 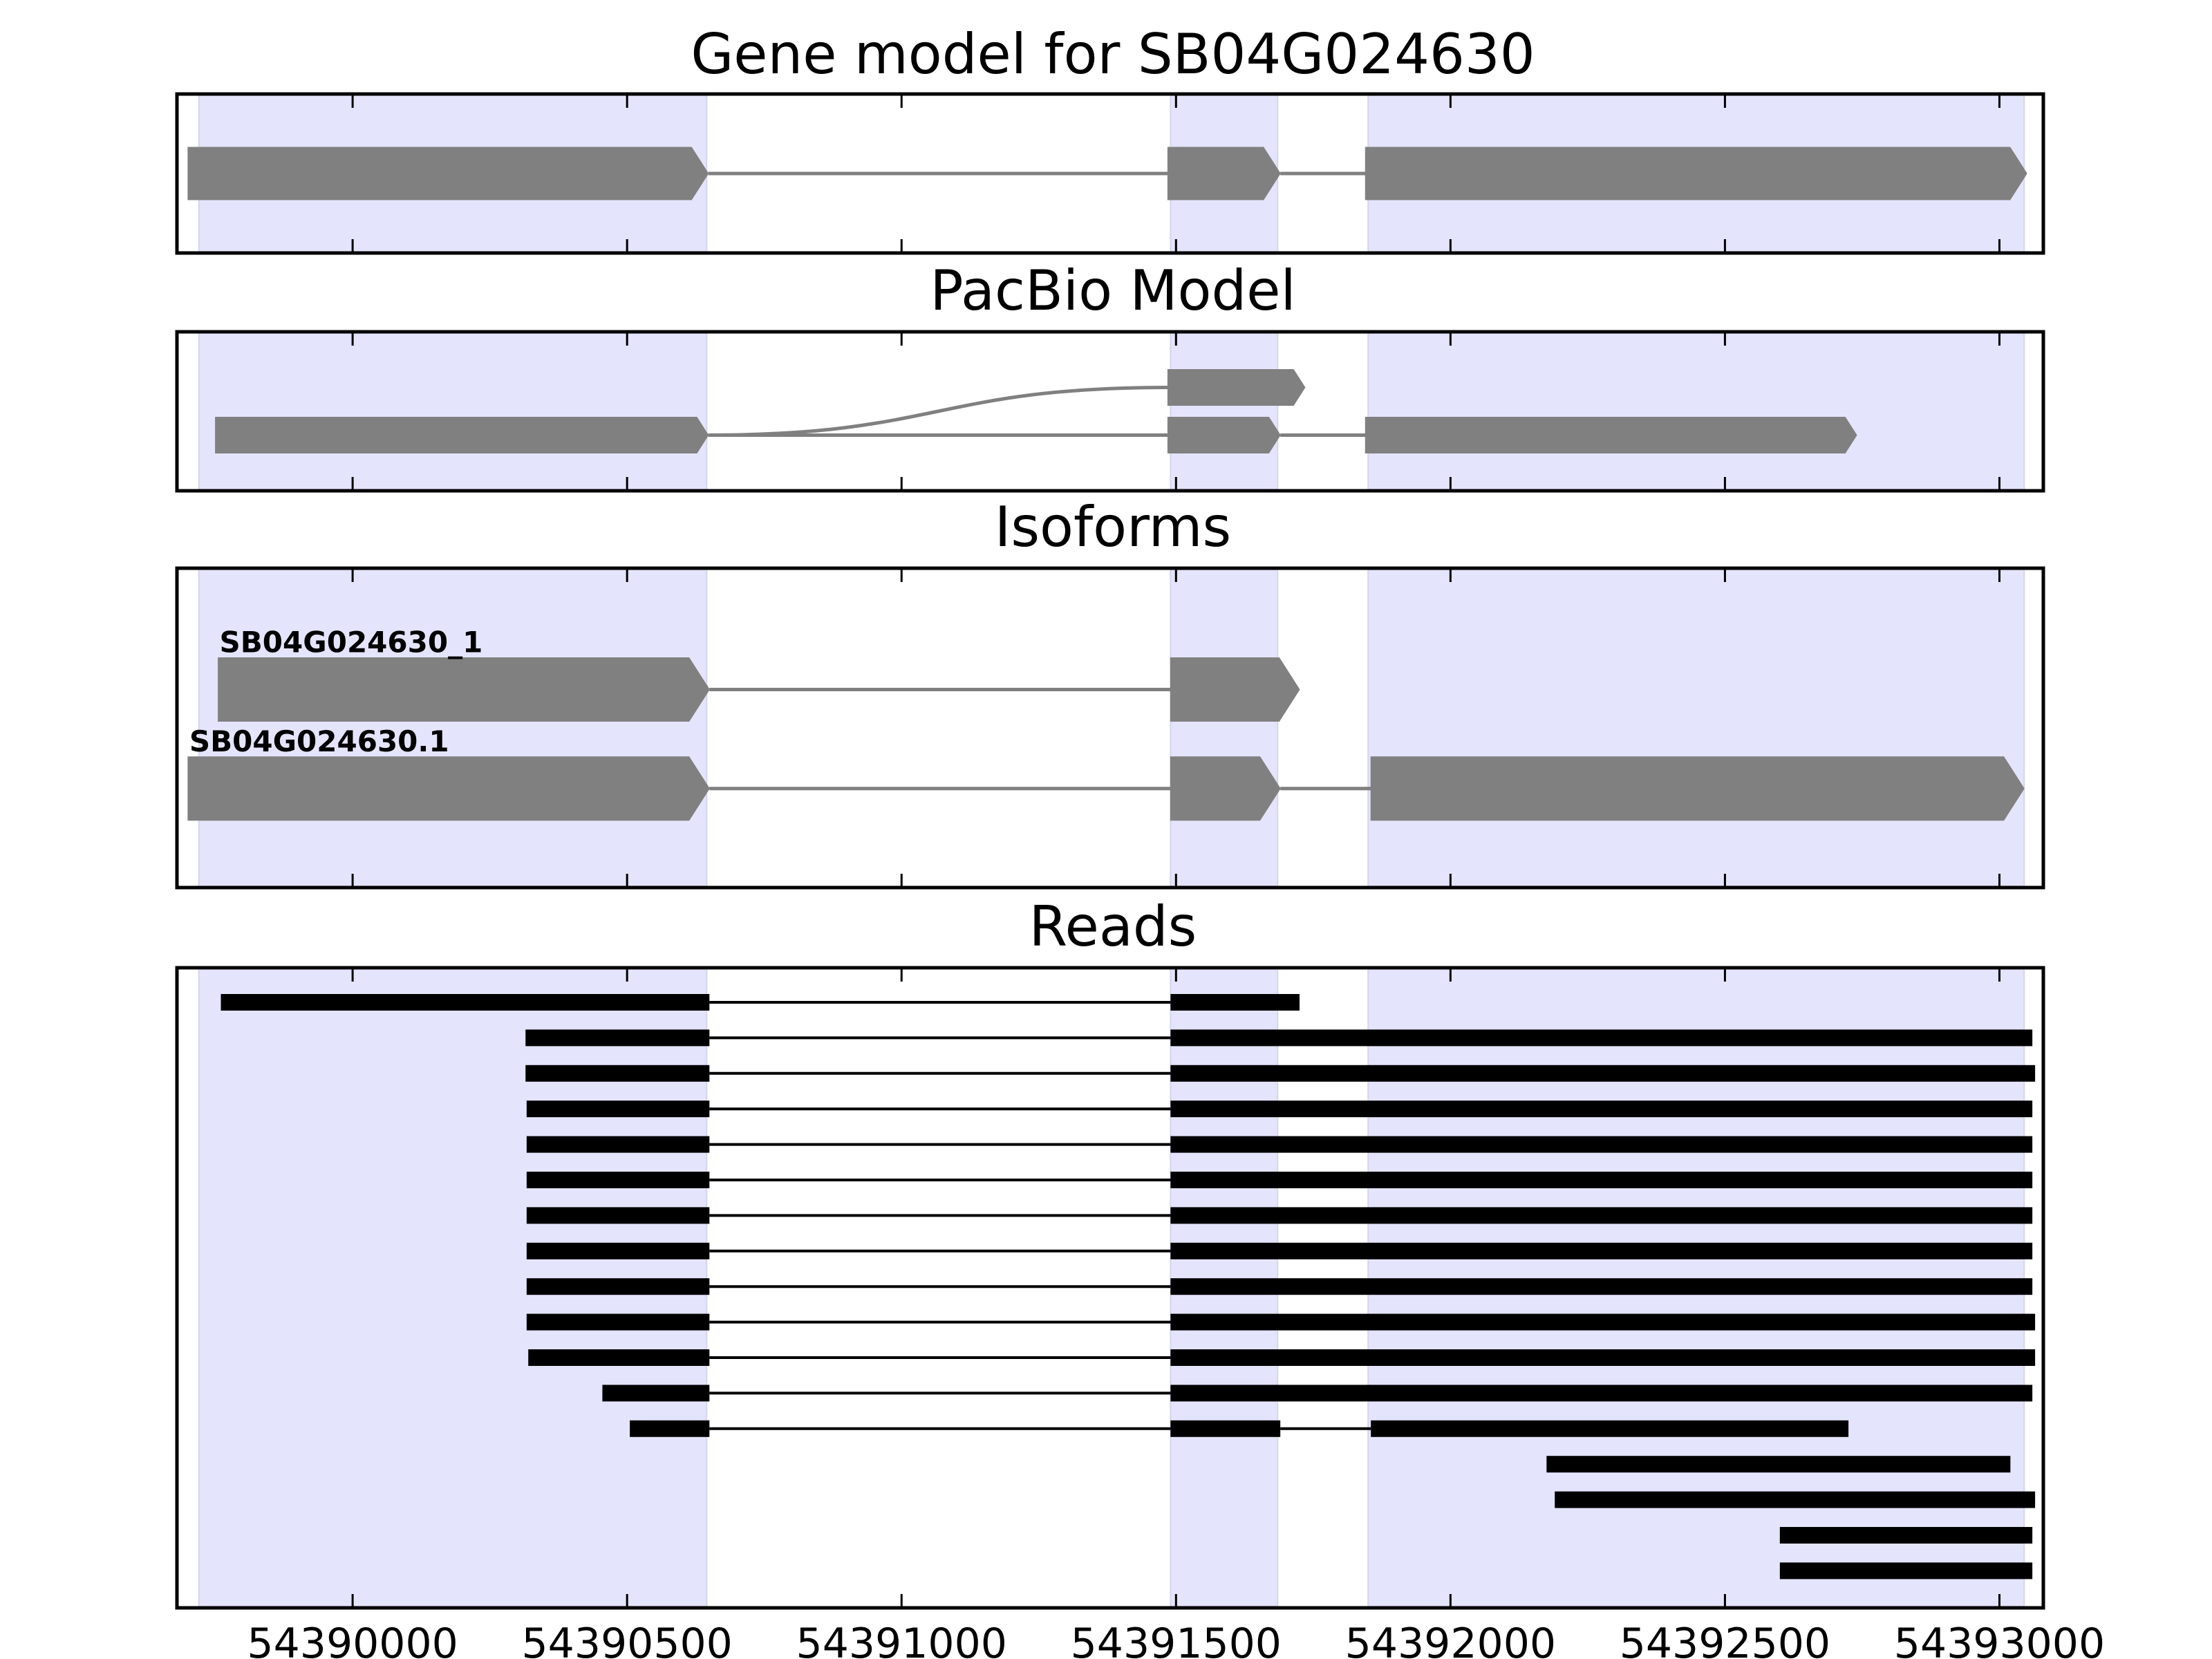 I want to click on x-tick-label: 54391000, so click(x=901, y=1639).